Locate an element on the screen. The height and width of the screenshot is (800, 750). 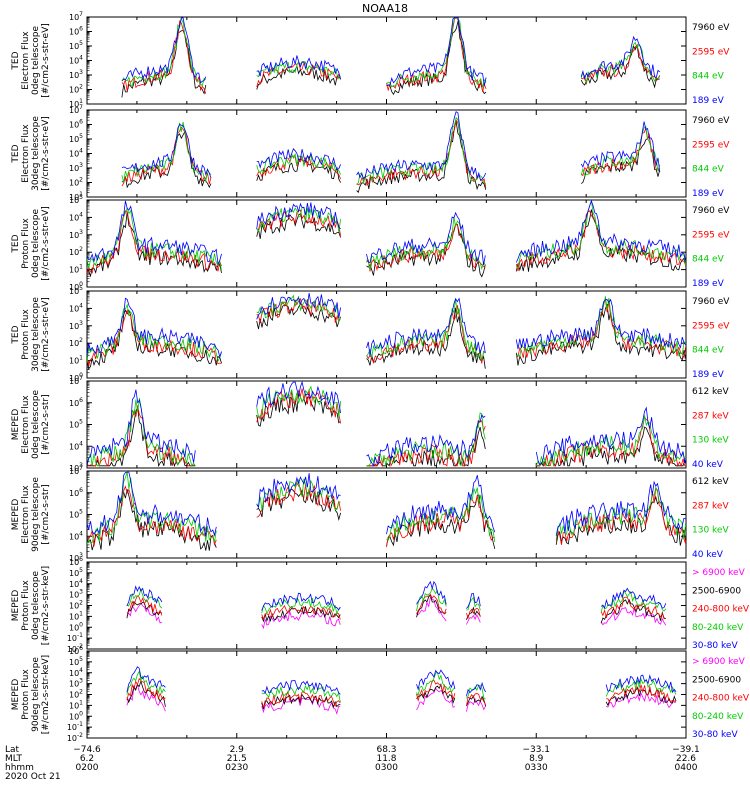
figure-title: NOAA18 is located at coordinates (385, 8).